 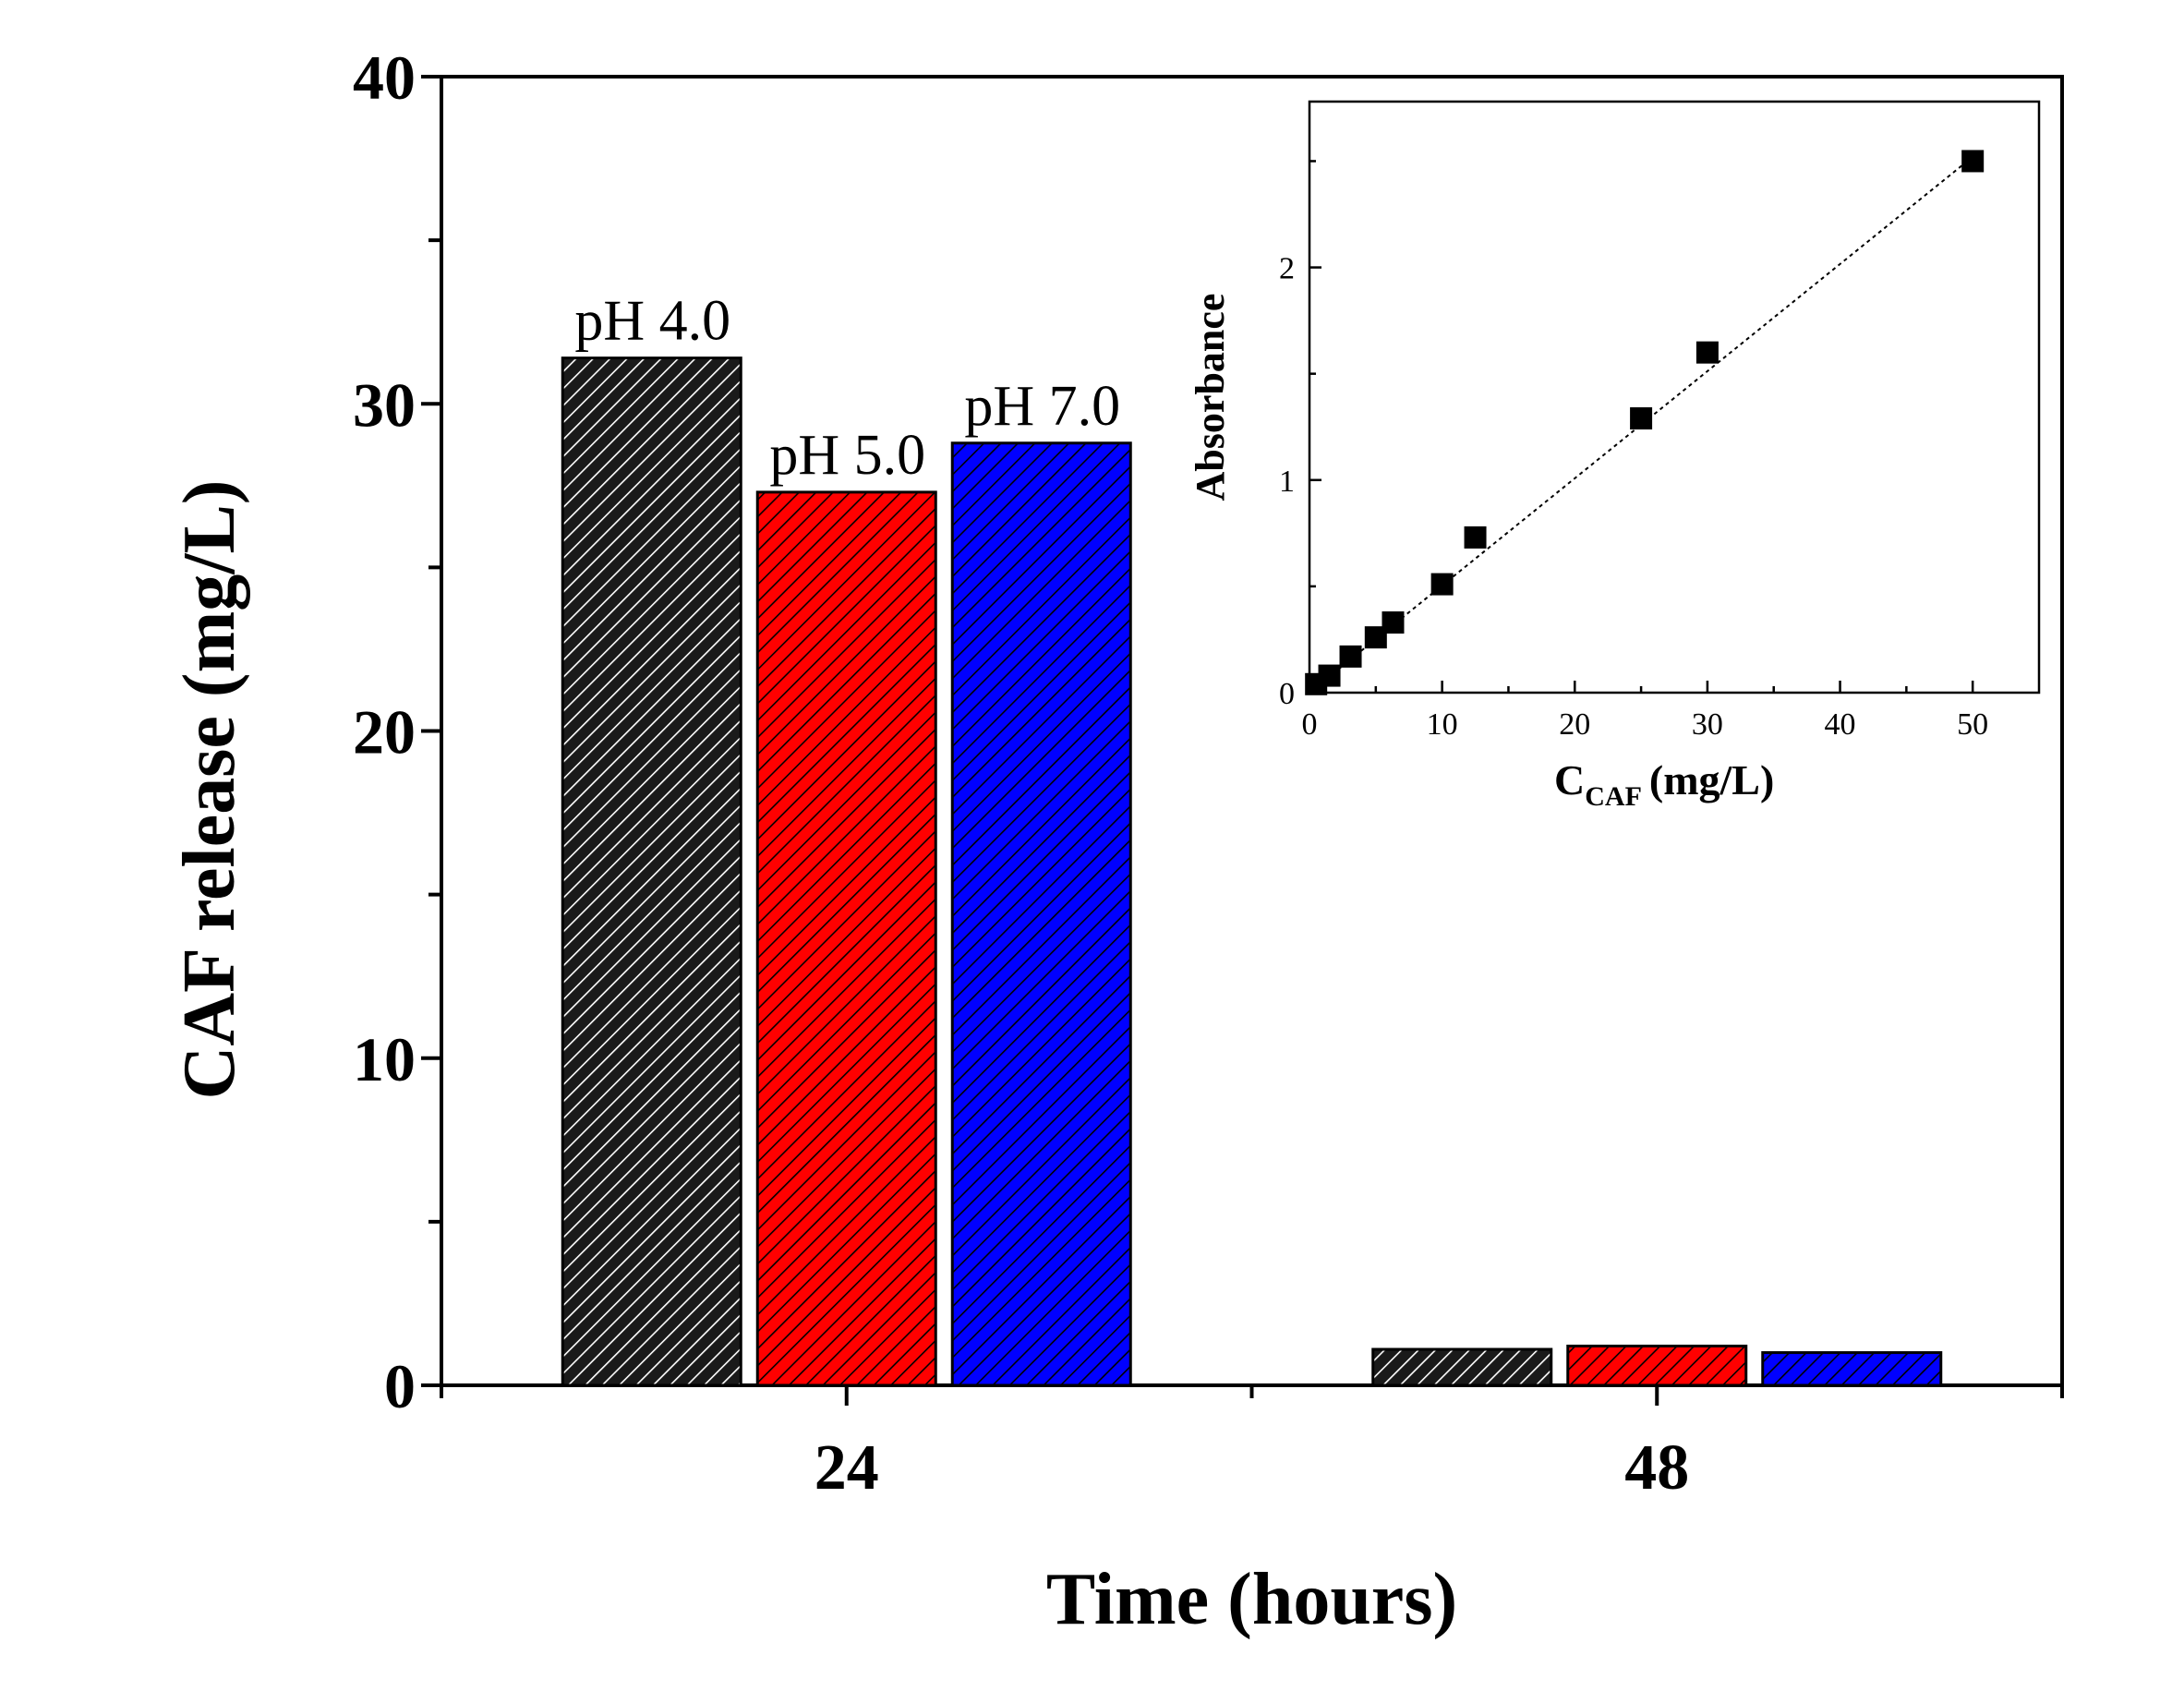 I want to click on inset-plot-frame, so click(x=1674, y=397).